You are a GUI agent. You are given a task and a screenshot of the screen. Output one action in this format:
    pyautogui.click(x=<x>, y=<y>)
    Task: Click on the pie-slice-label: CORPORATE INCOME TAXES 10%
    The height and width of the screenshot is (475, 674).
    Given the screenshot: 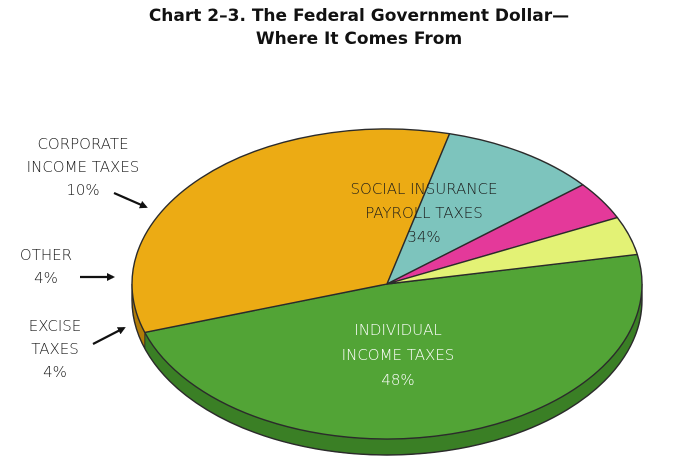 What is the action you would take?
    pyautogui.click(x=83, y=167)
    